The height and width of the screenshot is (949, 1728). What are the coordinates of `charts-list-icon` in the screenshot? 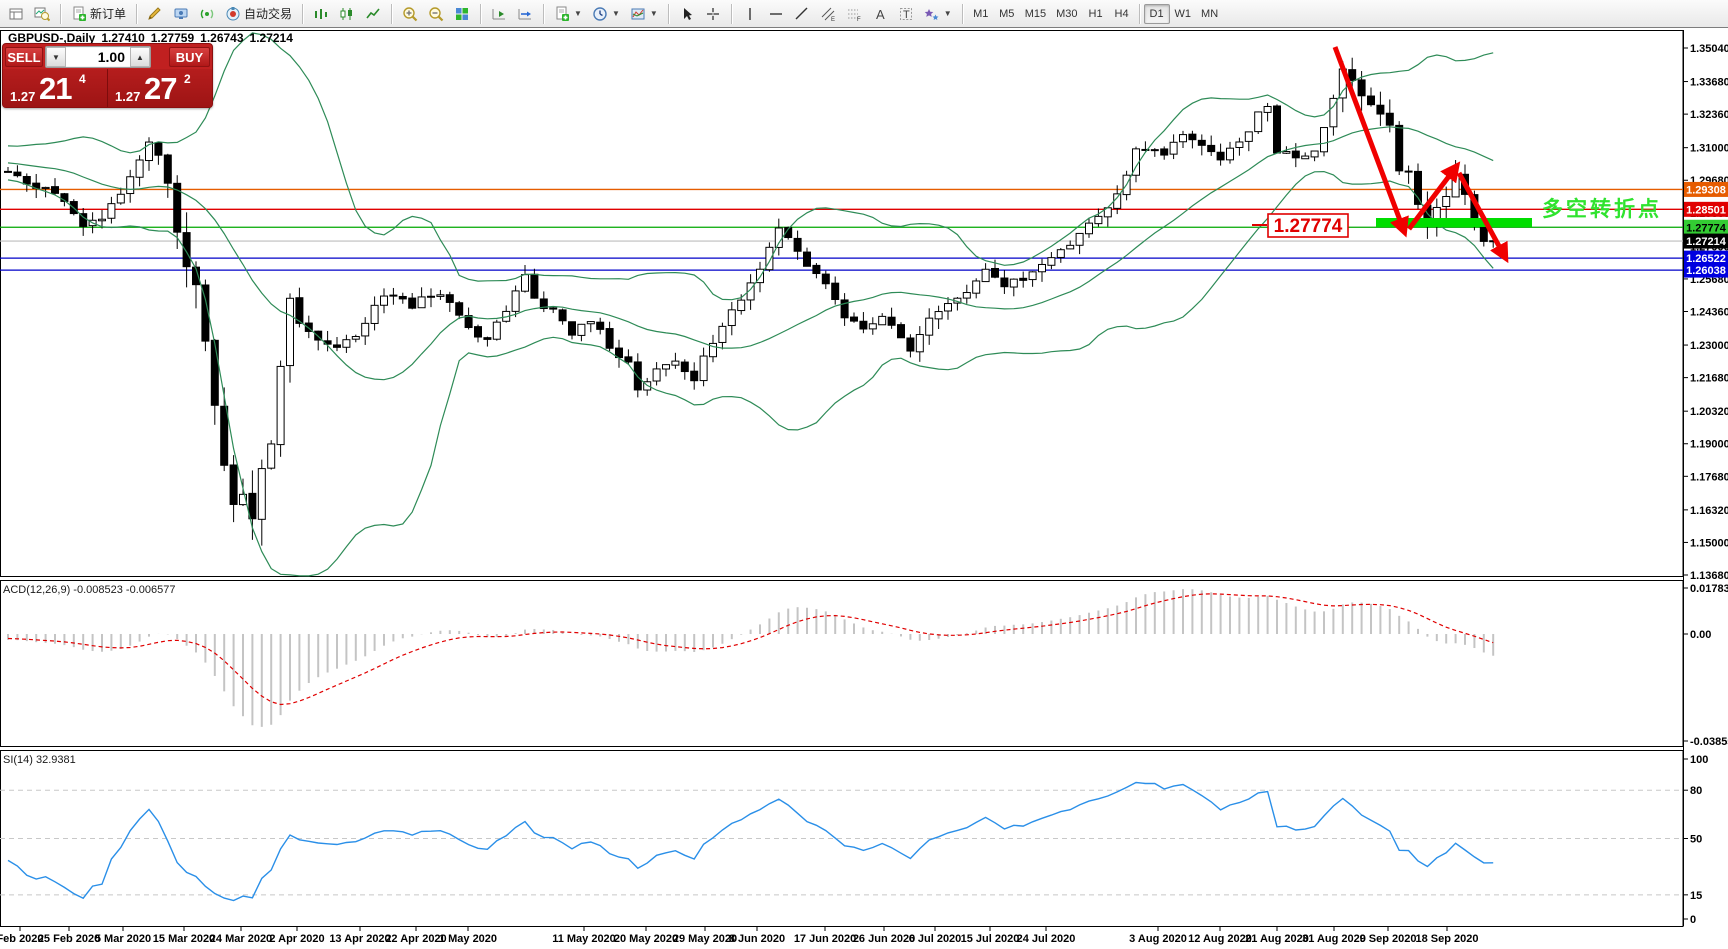 It's located at (16, 14).